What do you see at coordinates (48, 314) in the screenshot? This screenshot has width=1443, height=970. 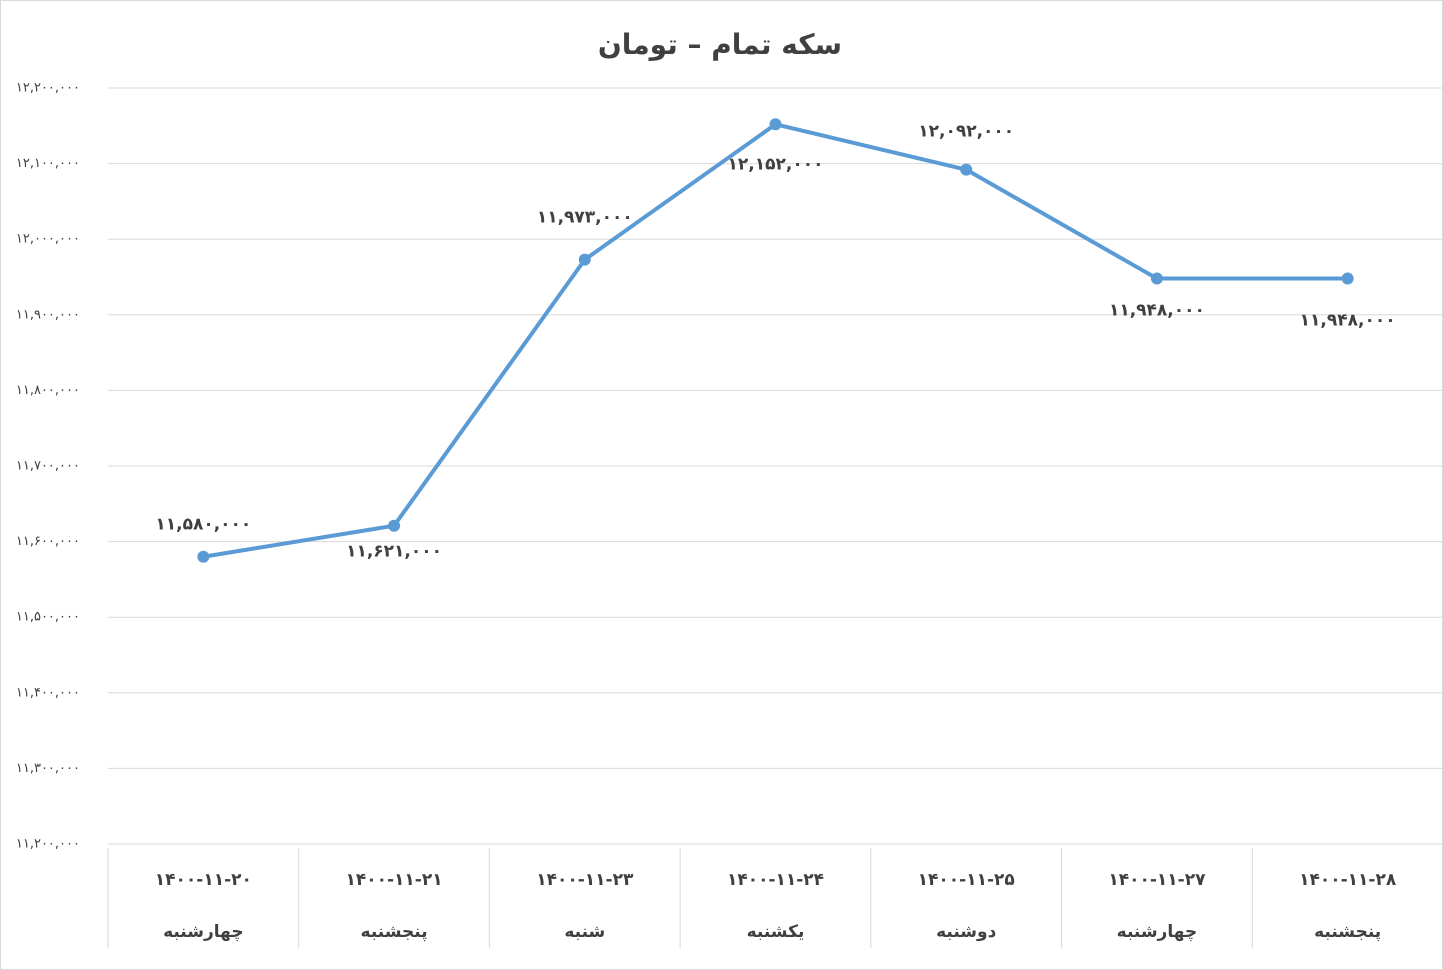 I see `y-tick-label: ۱۱,۹۰۰,۰۰۰` at bounding box center [48, 314].